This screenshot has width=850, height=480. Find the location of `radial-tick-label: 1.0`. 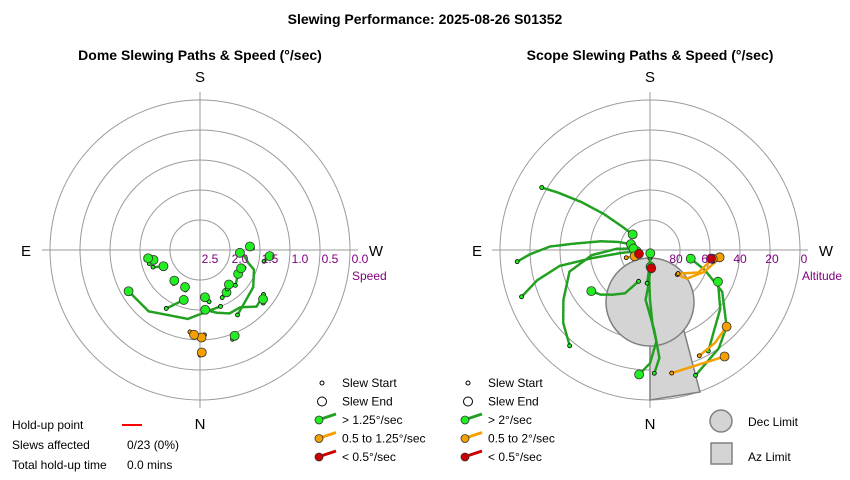

radial-tick-label: 1.0 is located at coordinates (300, 259).